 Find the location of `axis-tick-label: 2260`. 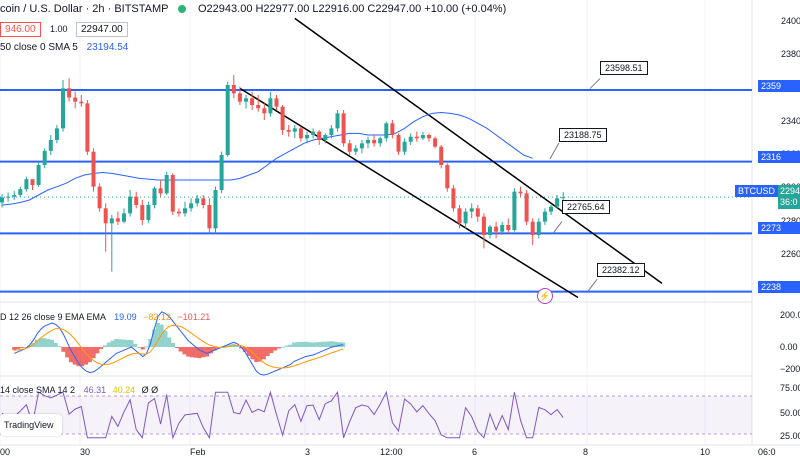

axis-tick-label: 2260 is located at coordinates (790, 254).